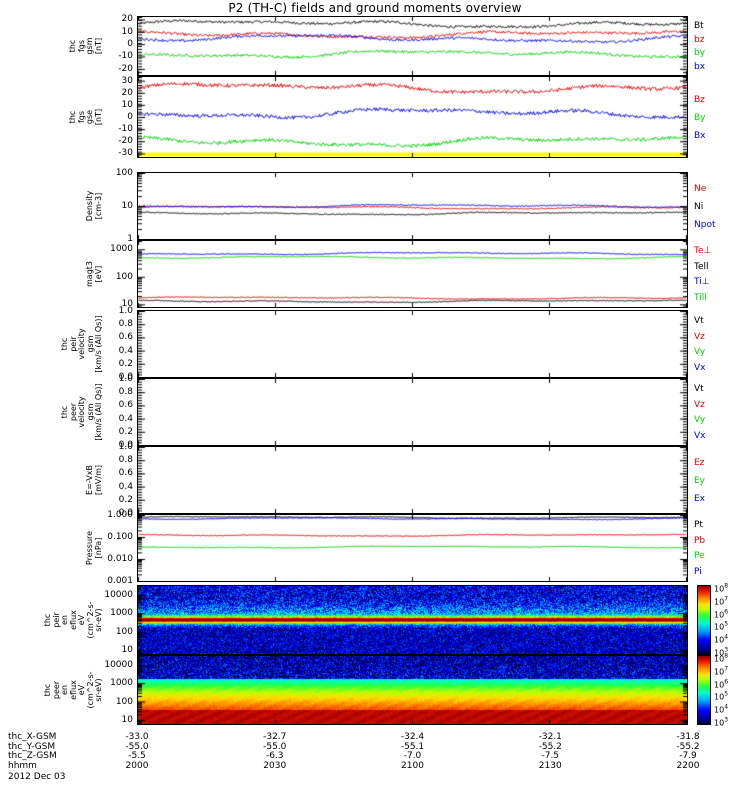  I want to click on ylabel-pressure: Pressure [nPa], so click(94, 548).